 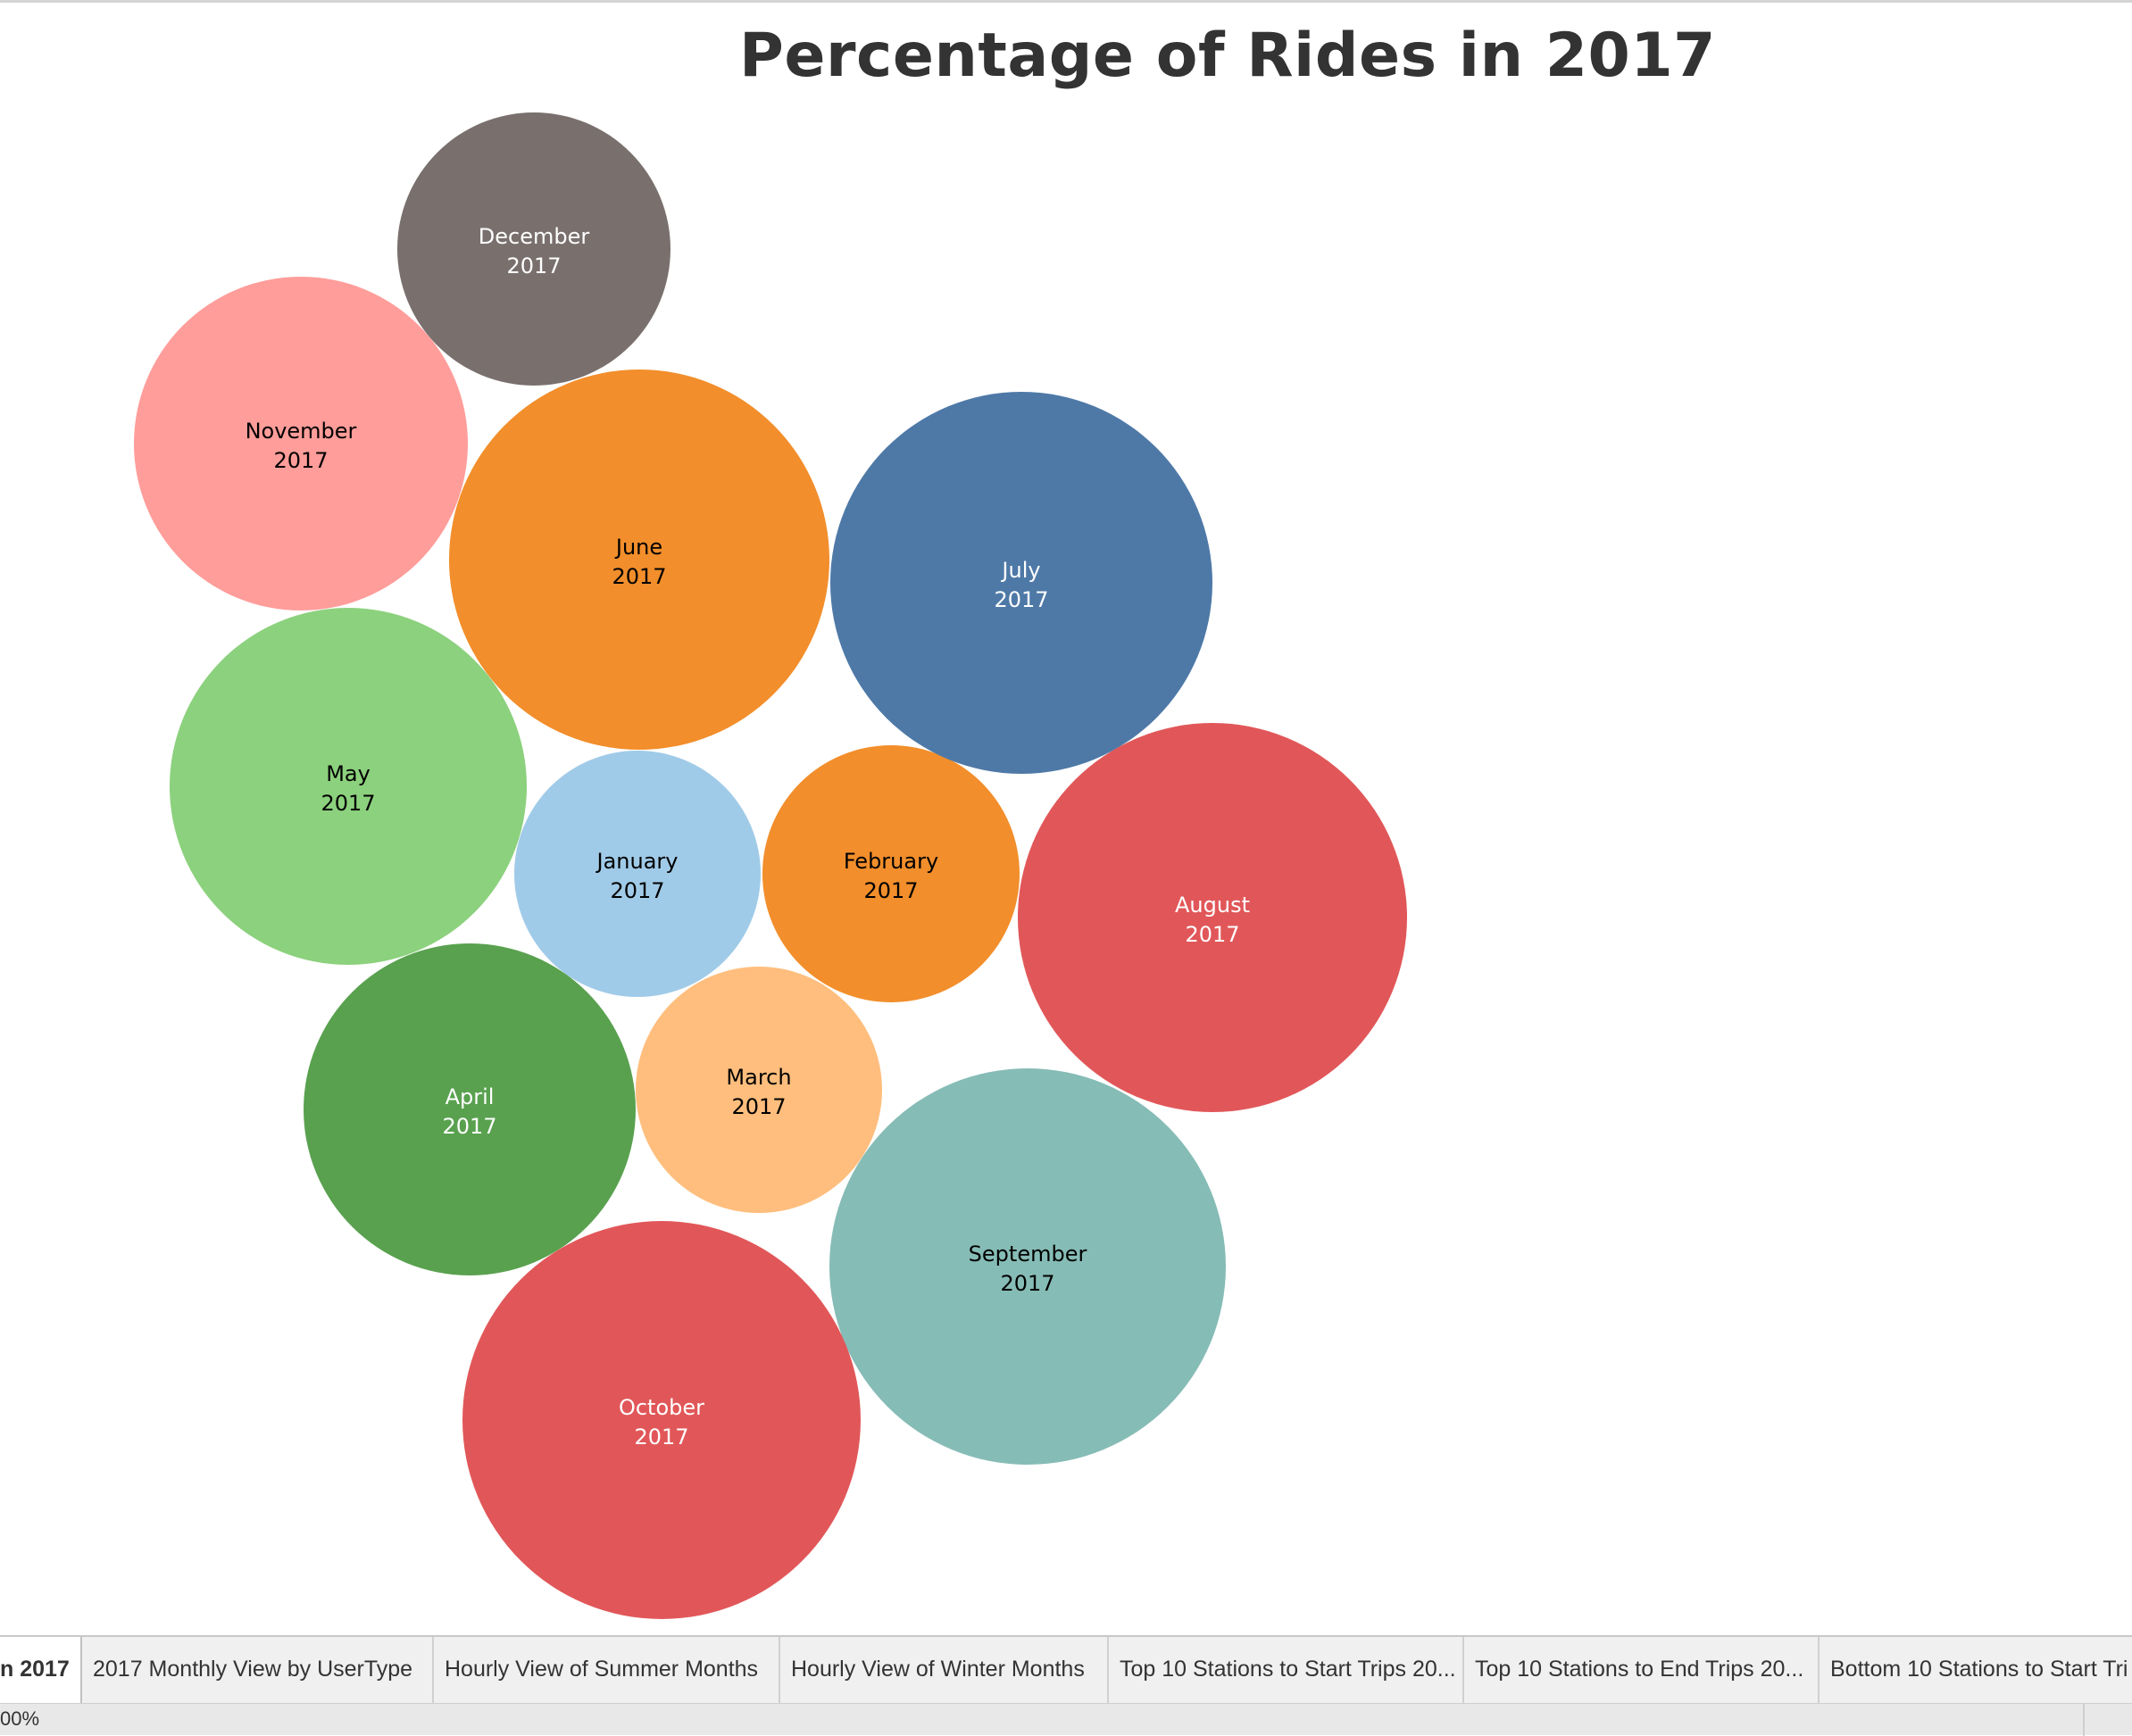 I want to click on bubble-label-february: February, so click(x=891, y=861).